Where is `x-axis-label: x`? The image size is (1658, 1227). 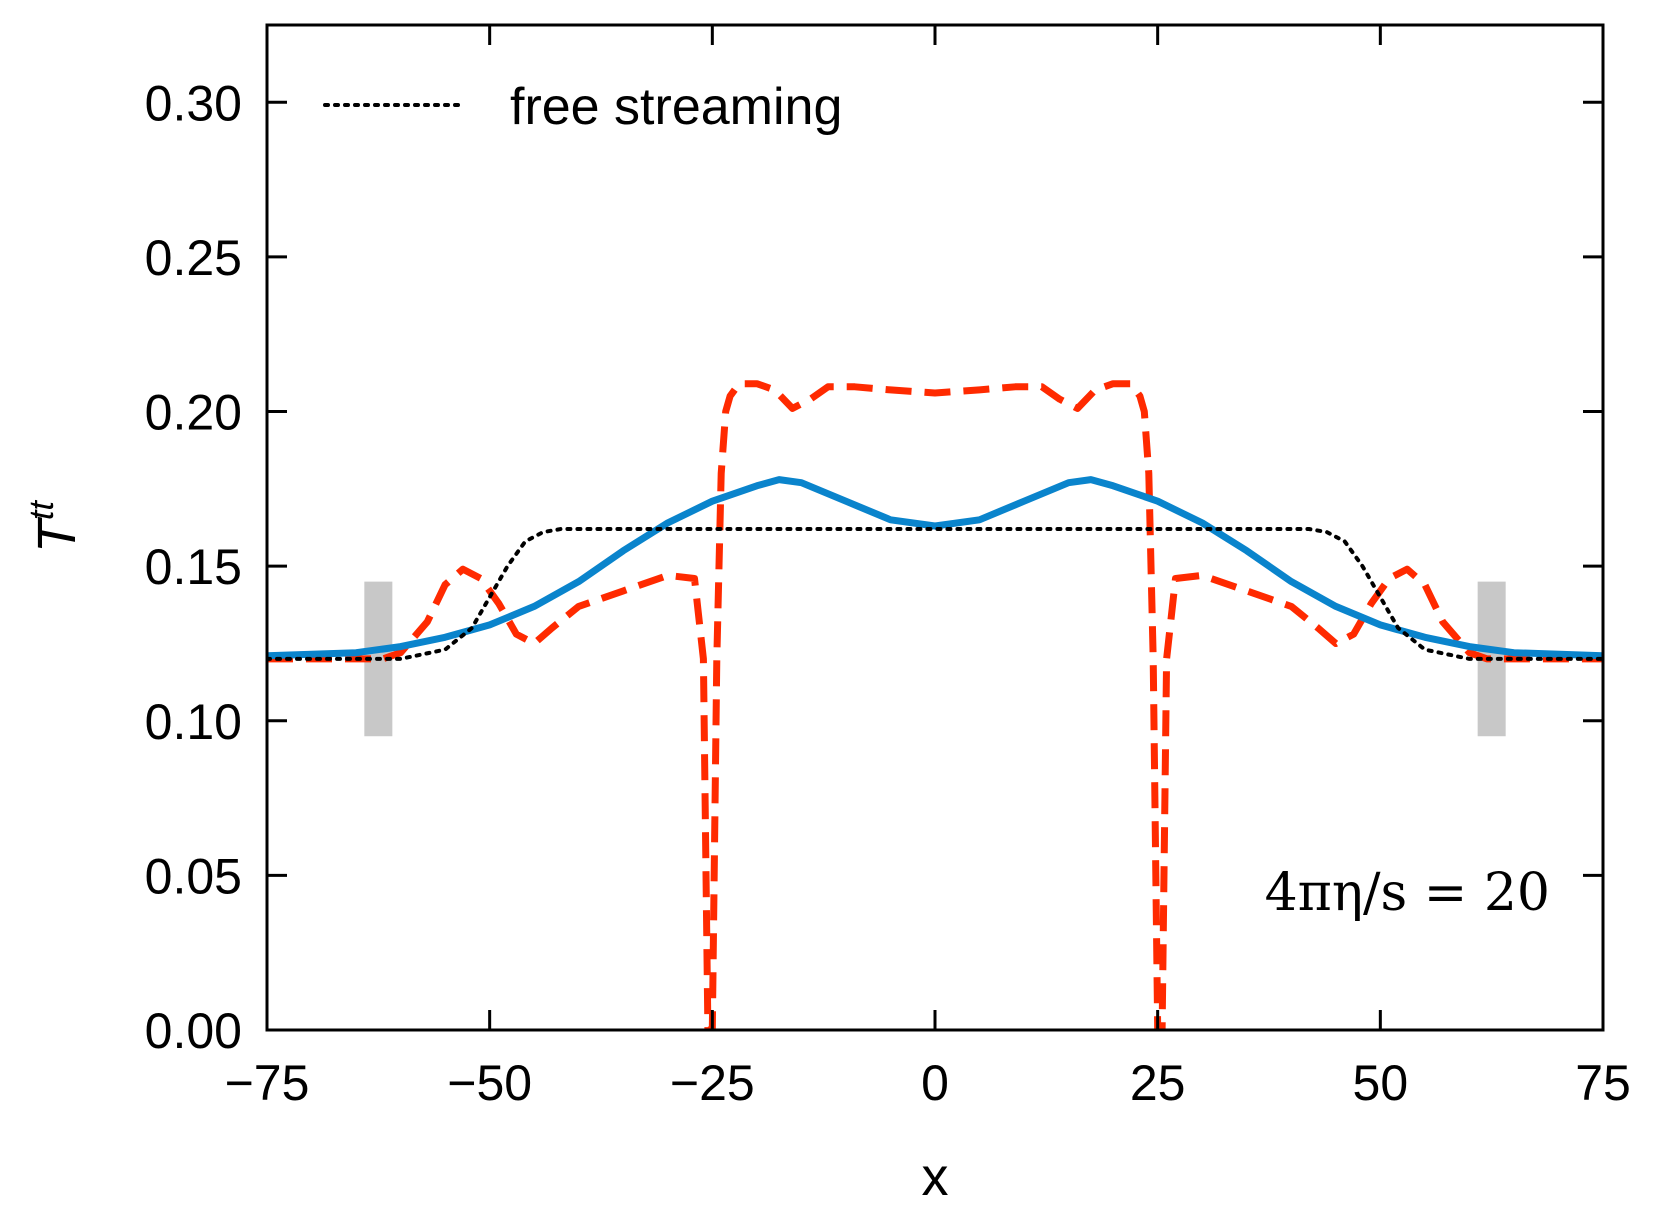
x-axis-label: x is located at coordinates (935, 1177).